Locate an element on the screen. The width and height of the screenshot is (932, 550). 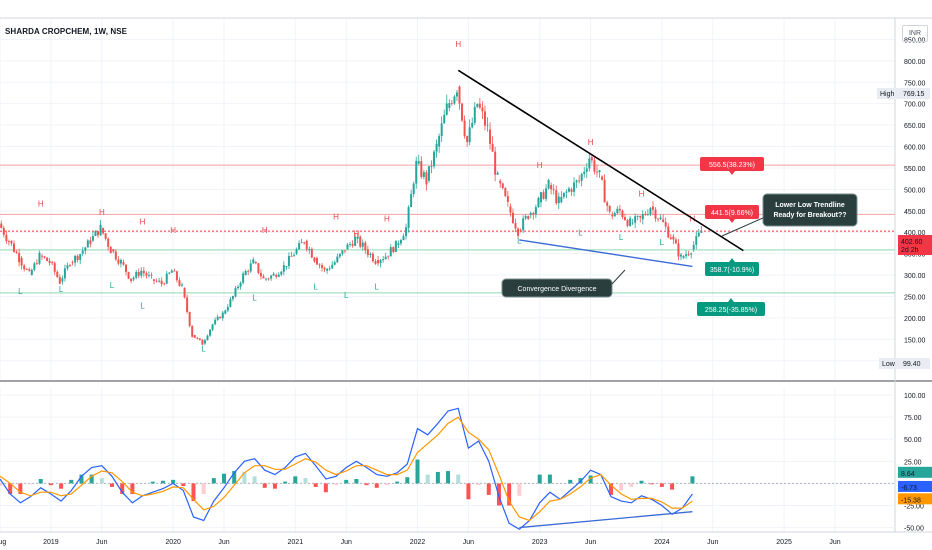
divergence-callout is located at coordinates (557, 288).